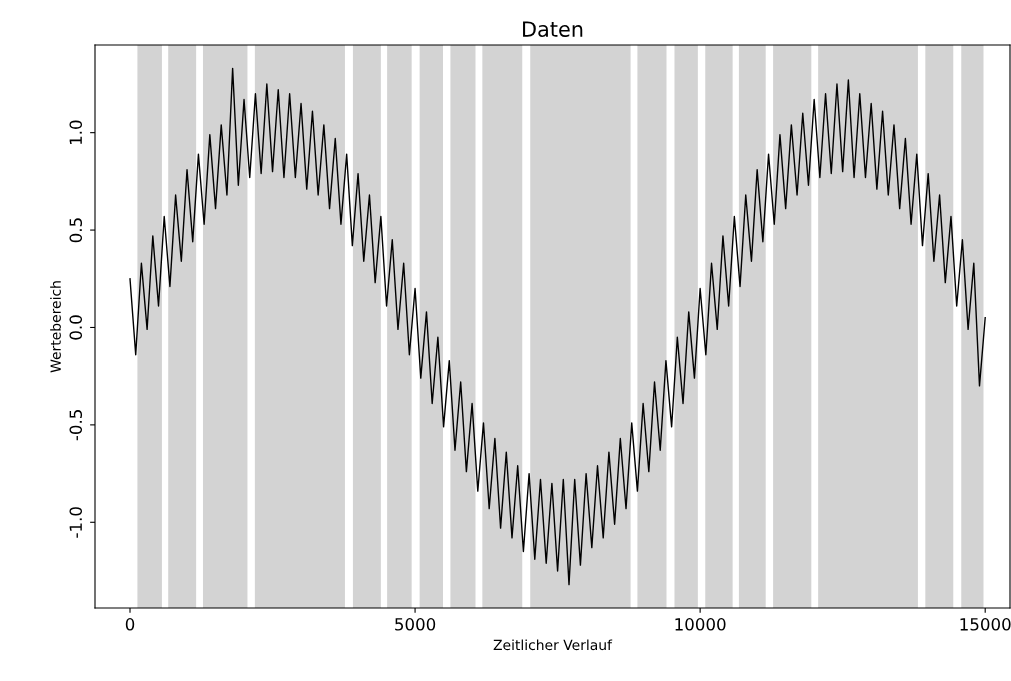 Image resolution: width=1011 pixels, height=681 pixels. Describe the element at coordinates (130, 624) in the screenshot. I see `x-tick-label: 0` at that location.